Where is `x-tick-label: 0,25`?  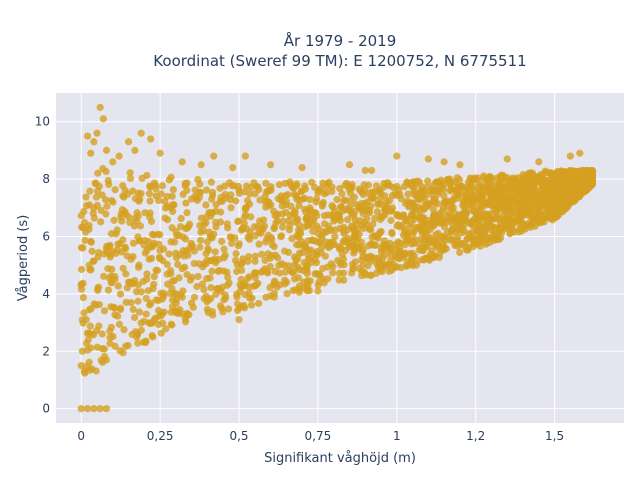
x-tick-label: 0,25 is located at coordinates (160, 436).